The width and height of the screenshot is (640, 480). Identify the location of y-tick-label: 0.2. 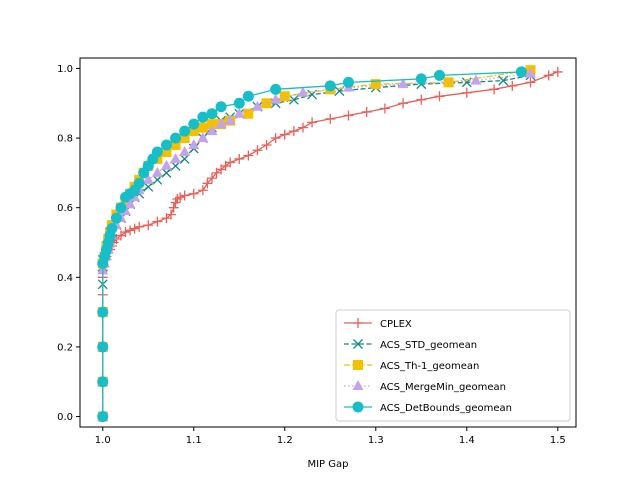
(65, 347).